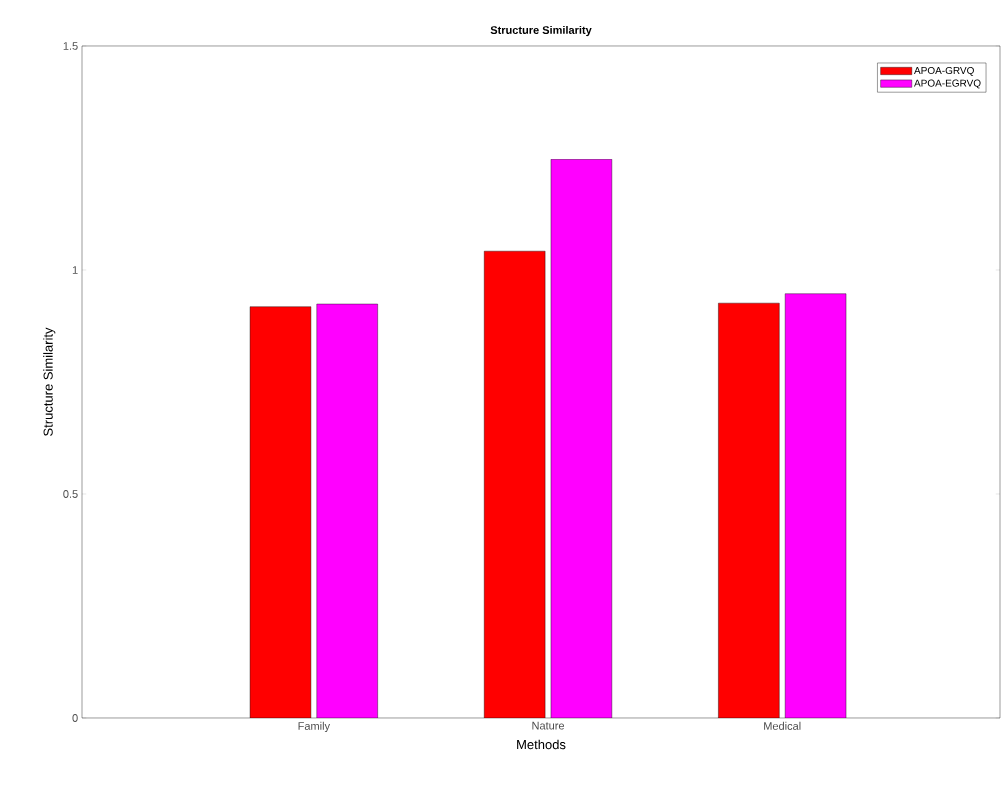 The height and width of the screenshot is (785, 1002). What do you see at coordinates (944, 71) in the screenshot?
I see `legend-label: APOA-GRVQ` at bounding box center [944, 71].